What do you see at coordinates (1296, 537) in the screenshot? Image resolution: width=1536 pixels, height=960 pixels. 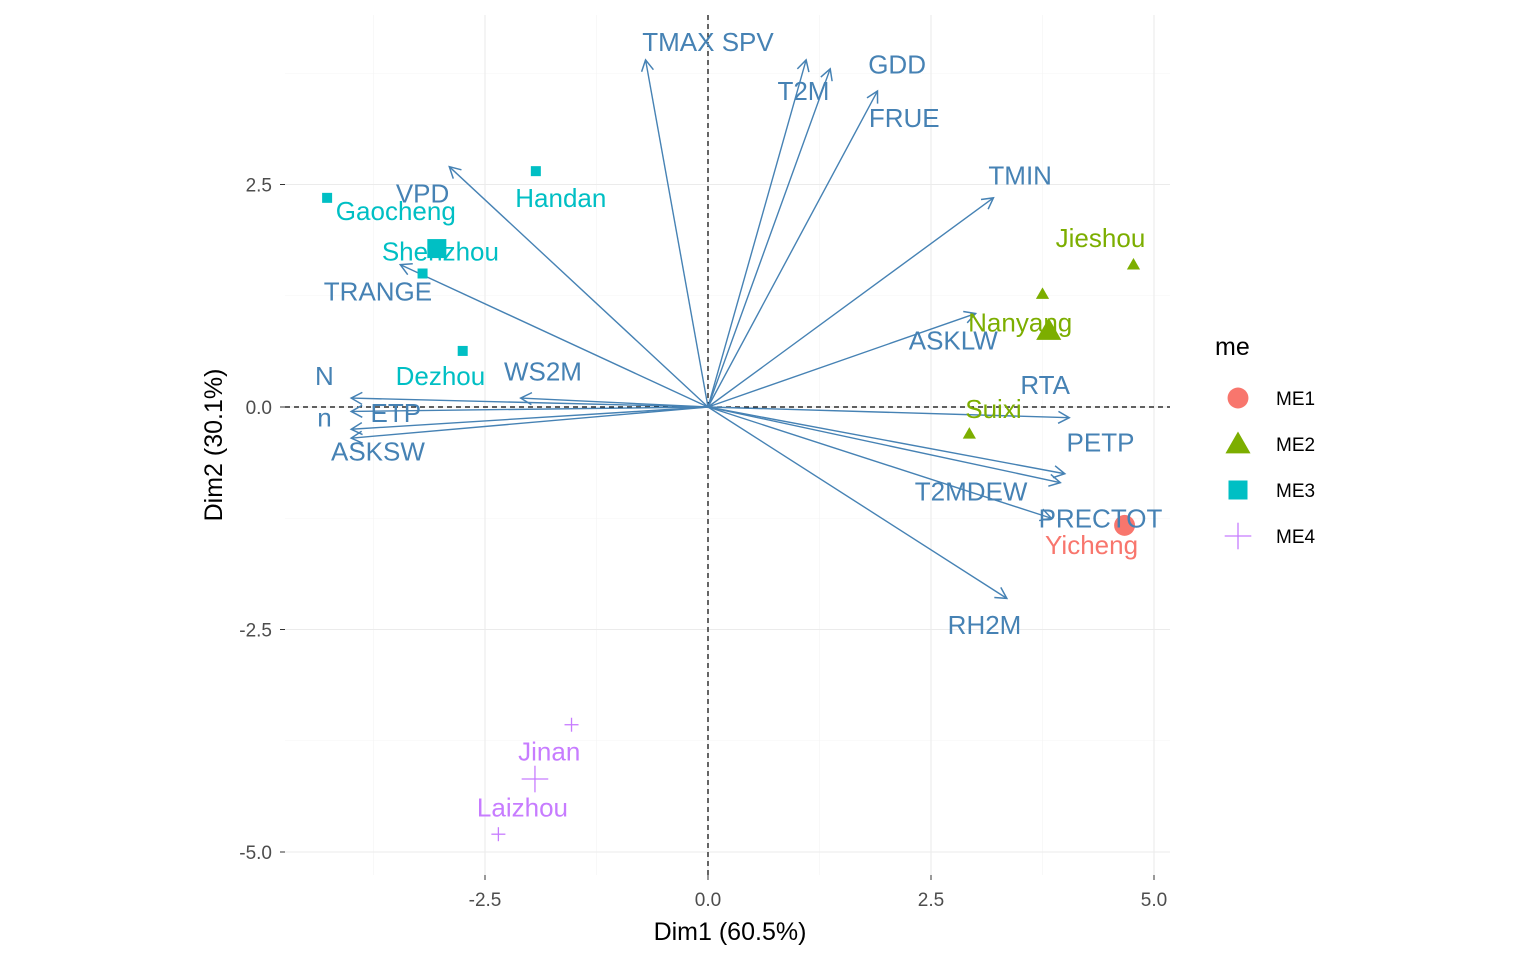 I see `legend-label-me4: ME4` at bounding box center [1296, 537].